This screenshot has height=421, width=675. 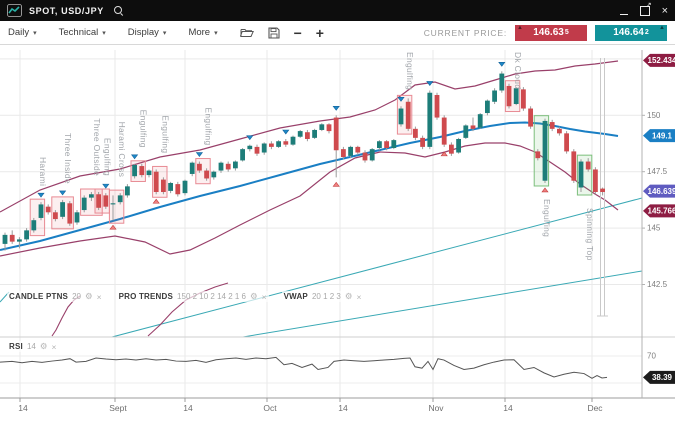 I want to click on x-axis-label: Nov, so click(x=436, y=408).